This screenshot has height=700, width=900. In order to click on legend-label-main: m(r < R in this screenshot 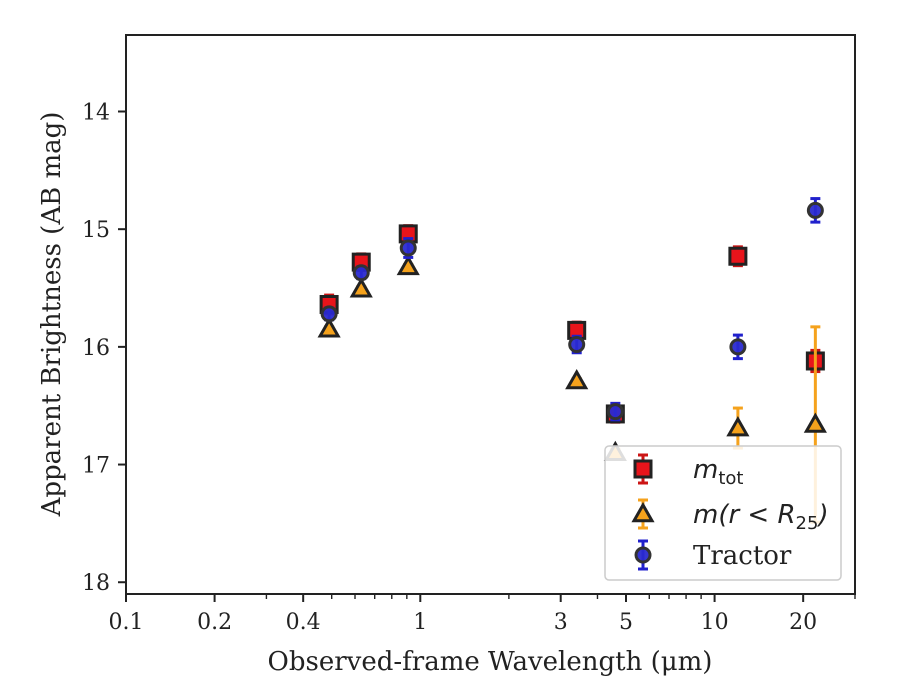, I will do `click(744, 515)`.